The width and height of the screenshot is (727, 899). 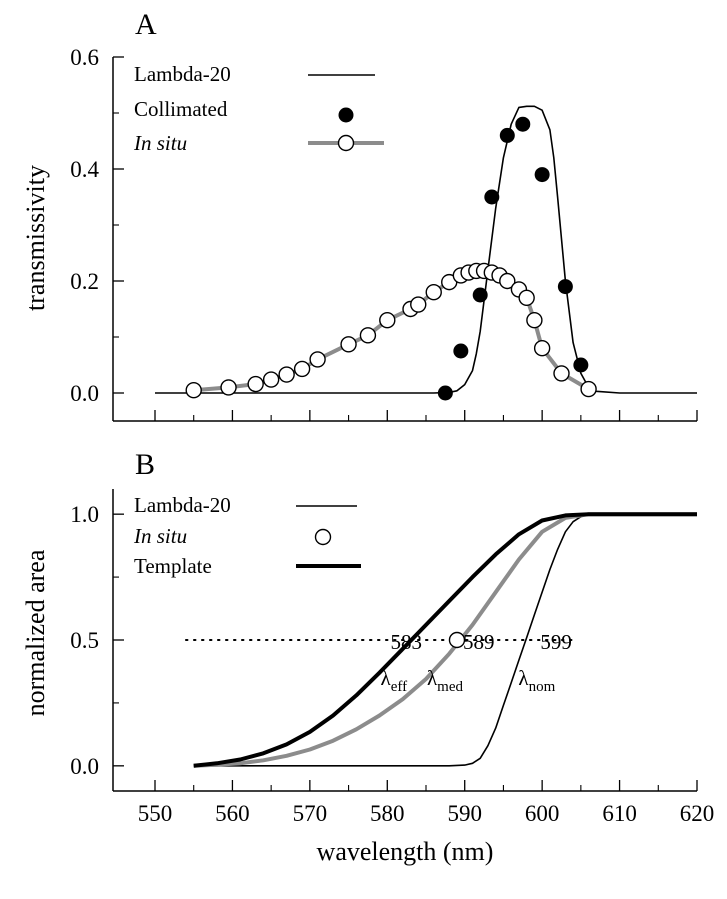 I want to click on legend-b-label-lambda20: Lambda-20, so click(x=182, y=505).